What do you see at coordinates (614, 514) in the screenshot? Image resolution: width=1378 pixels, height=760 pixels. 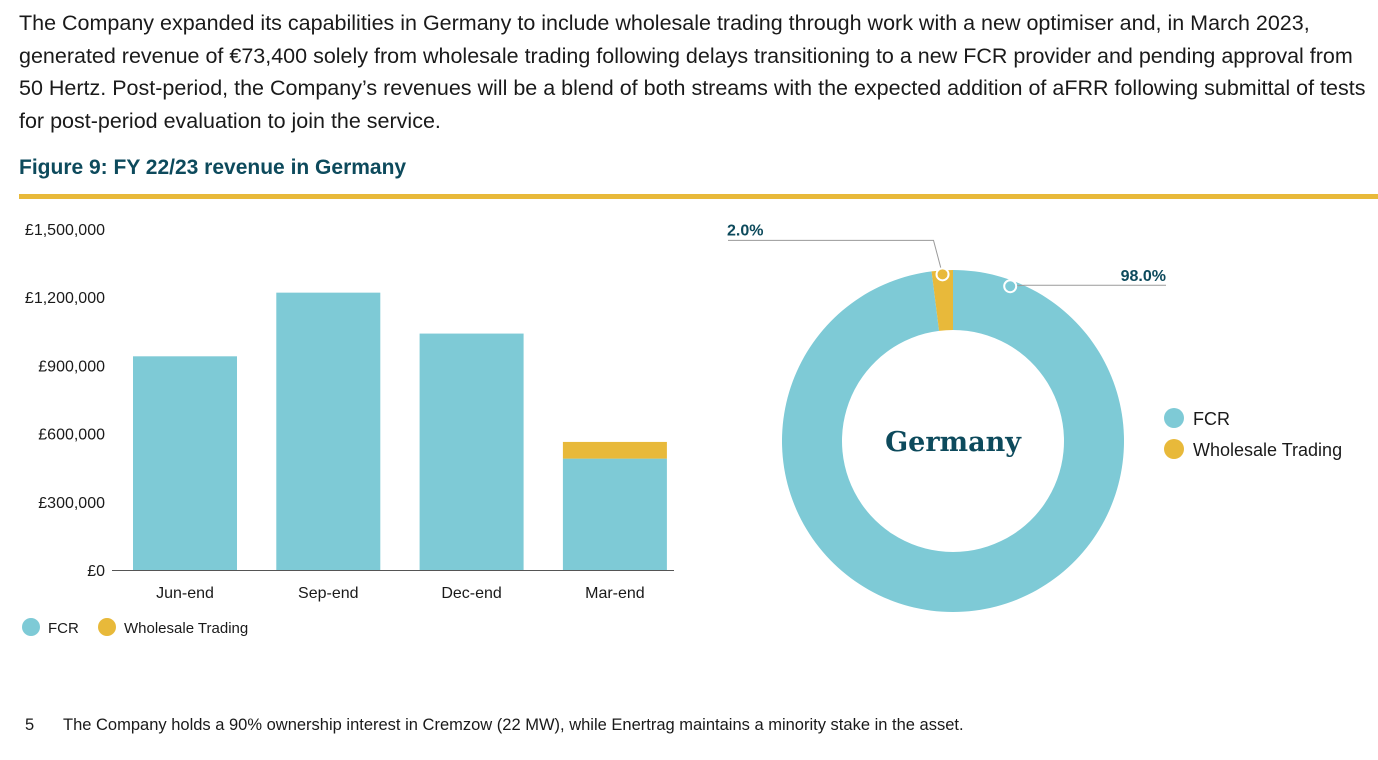 I see `bar-fcr-mar-end` at bounding box center [614, 514].